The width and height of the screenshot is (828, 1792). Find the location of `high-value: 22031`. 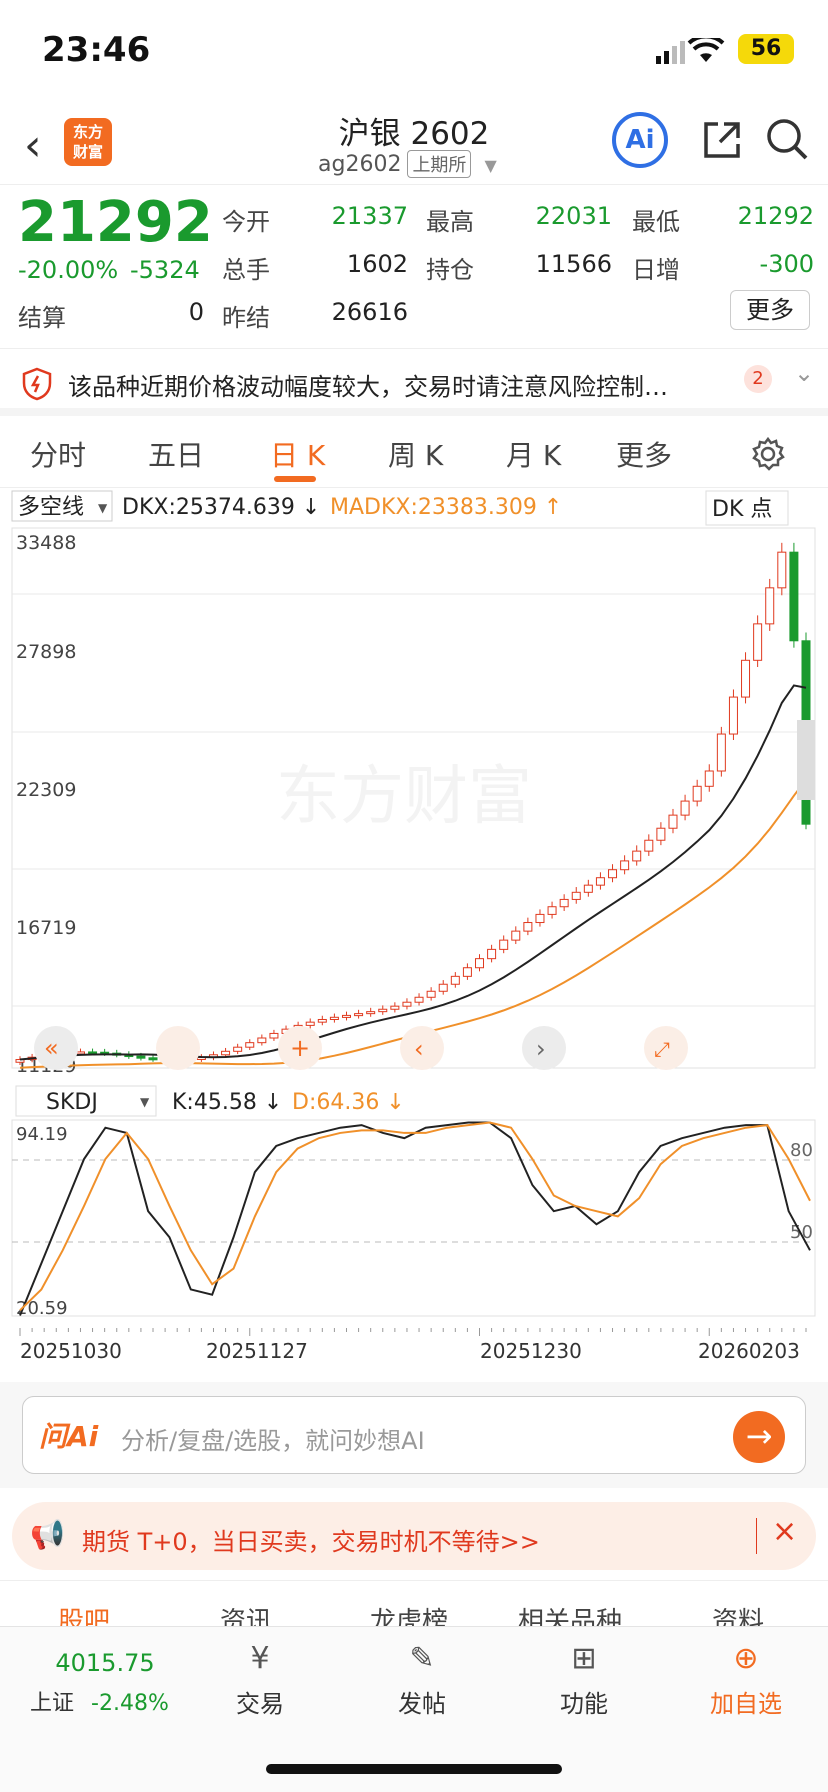

high-value: 22031 is located at coordinates (573, 216).